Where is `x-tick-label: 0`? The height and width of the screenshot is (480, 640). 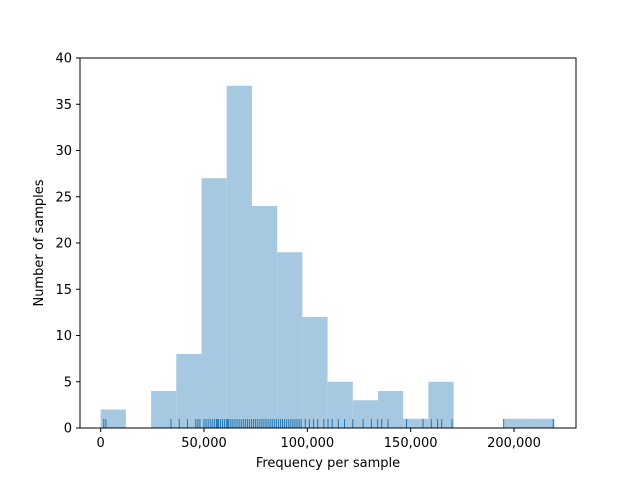
x-tick-label: 0 is located at coordinates (101, 443).